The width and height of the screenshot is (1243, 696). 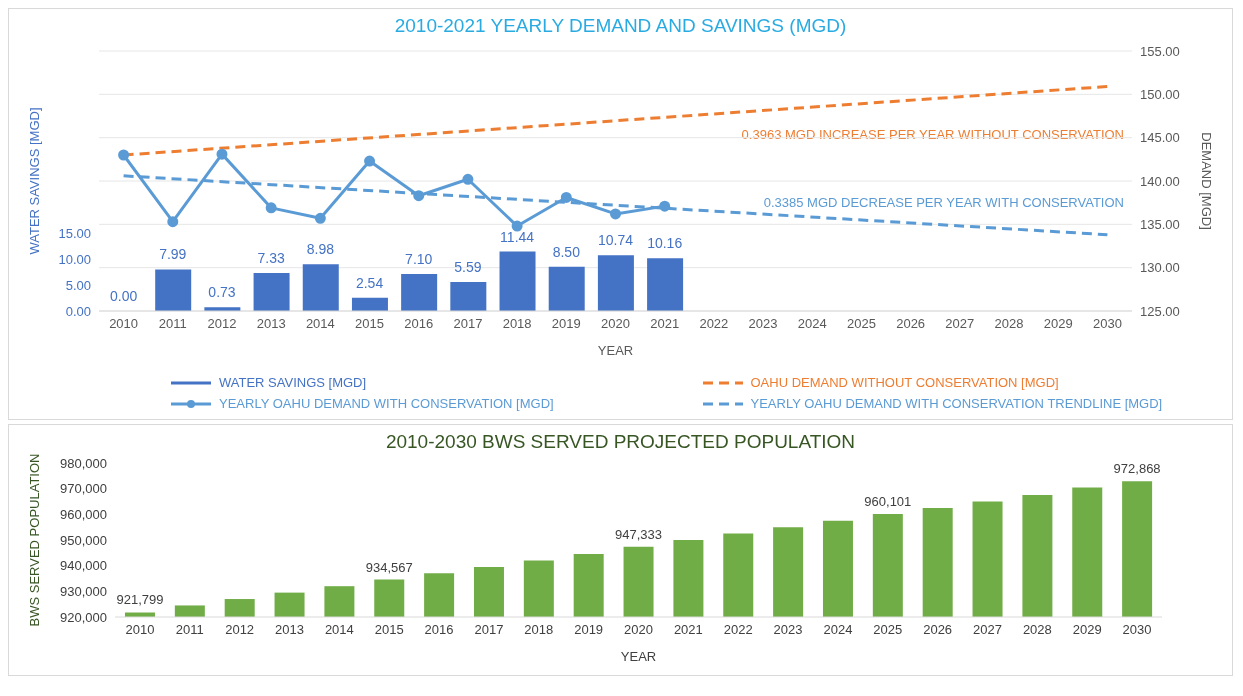 What do you see at coordinates (369, 282) in the screenshot?
I see `data-label: 2.54` at bounding box center [369, 282].